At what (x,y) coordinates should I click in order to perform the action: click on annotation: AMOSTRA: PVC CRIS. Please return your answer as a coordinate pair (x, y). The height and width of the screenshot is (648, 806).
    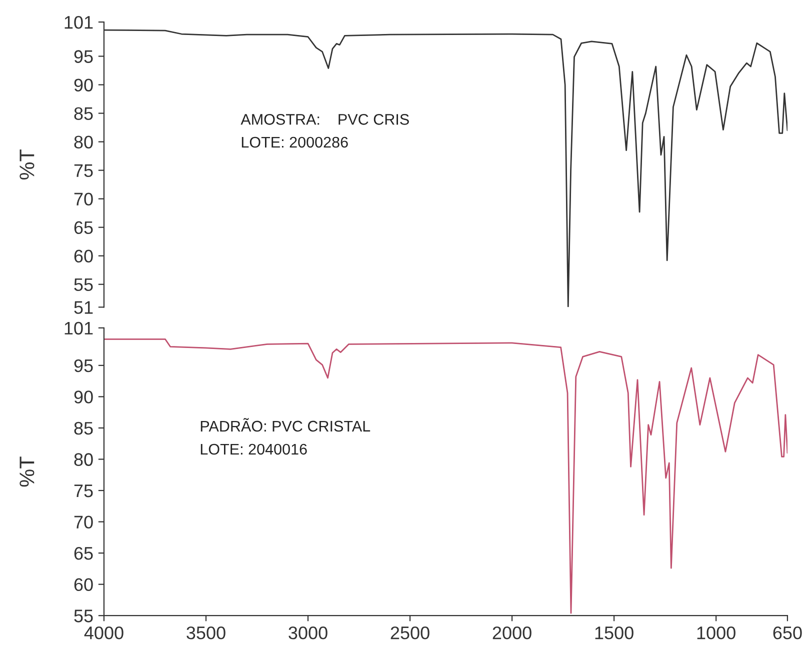
    Looking at the image, I should click on (324, 119).